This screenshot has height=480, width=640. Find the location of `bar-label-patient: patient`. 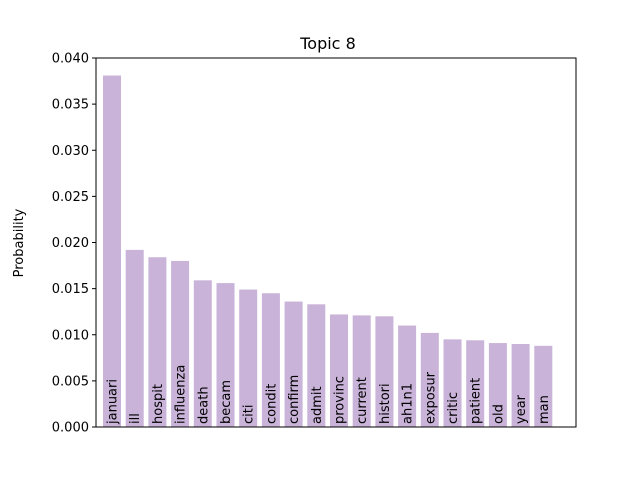

bar-label-patient: patient is located at coordinates (476, 401).